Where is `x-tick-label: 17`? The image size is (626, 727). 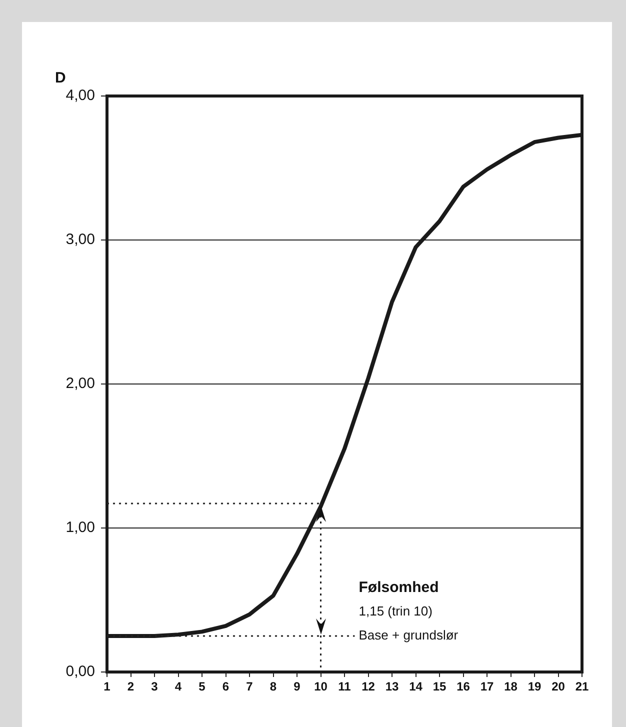
x-tick-label: 17 is located at coordinates (487, 687).